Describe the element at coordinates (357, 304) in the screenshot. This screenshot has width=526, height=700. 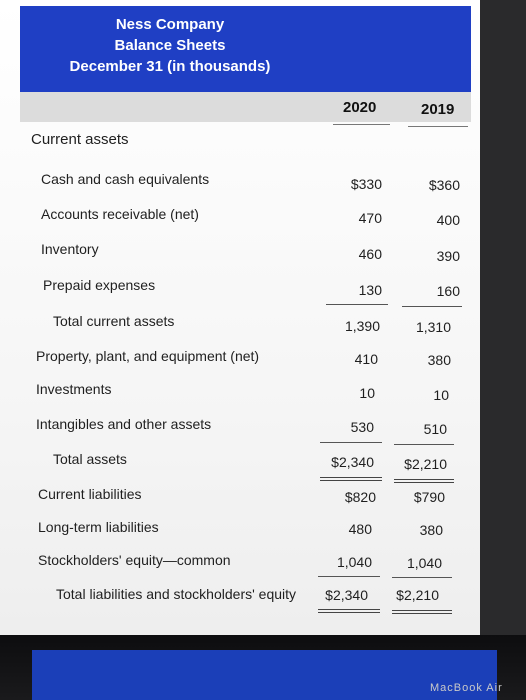
I see `subtotal-rule-2020` at that location.